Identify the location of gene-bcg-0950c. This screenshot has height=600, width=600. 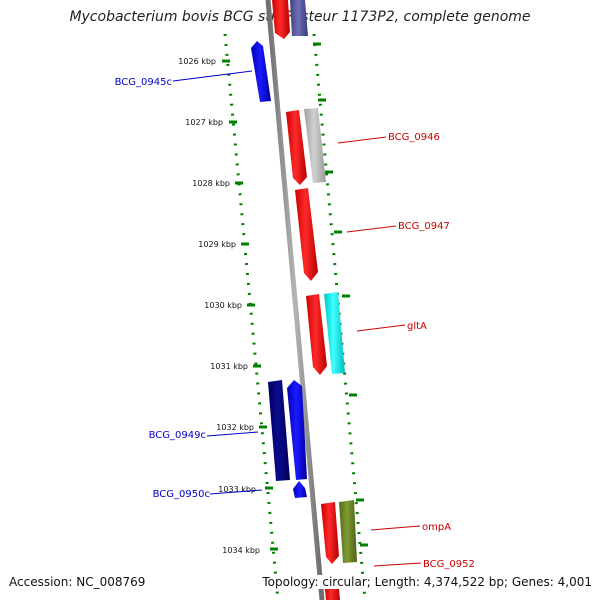
(300, 489).